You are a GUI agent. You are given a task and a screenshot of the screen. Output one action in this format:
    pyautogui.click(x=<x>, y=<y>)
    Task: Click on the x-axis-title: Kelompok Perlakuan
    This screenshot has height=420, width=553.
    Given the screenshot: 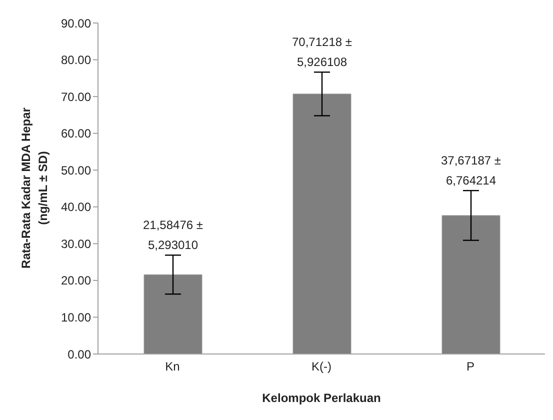 What is the action you would take?
    pyautogui.click(x=321, y=398)
    